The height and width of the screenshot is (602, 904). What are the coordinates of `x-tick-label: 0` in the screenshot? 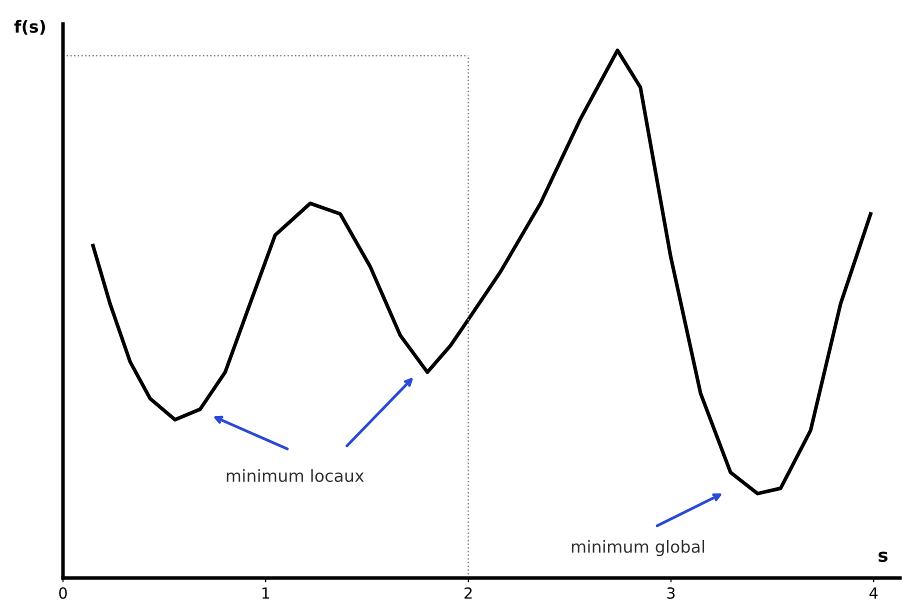 It's located at (63, 593).